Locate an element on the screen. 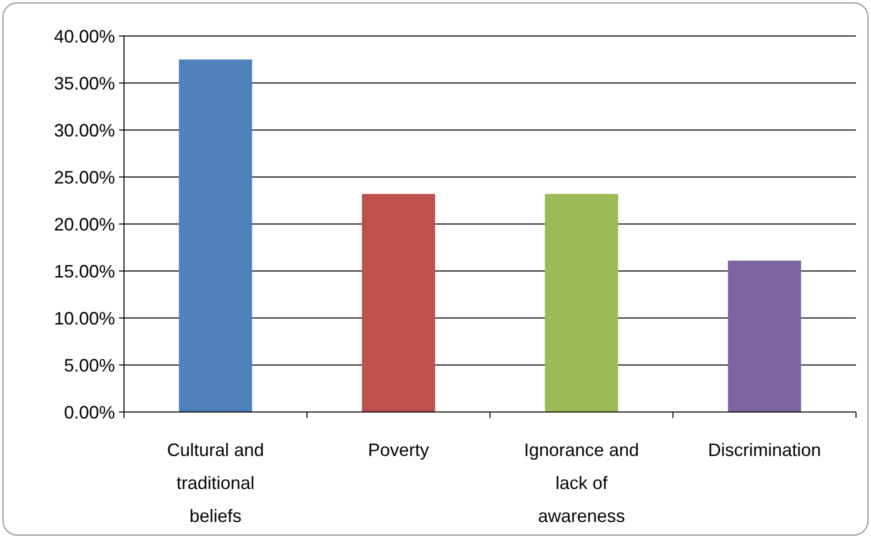 The width and height of the screenshot is (871, 536). y-tick-label: 10.00% is located at coordinates (84, 318).